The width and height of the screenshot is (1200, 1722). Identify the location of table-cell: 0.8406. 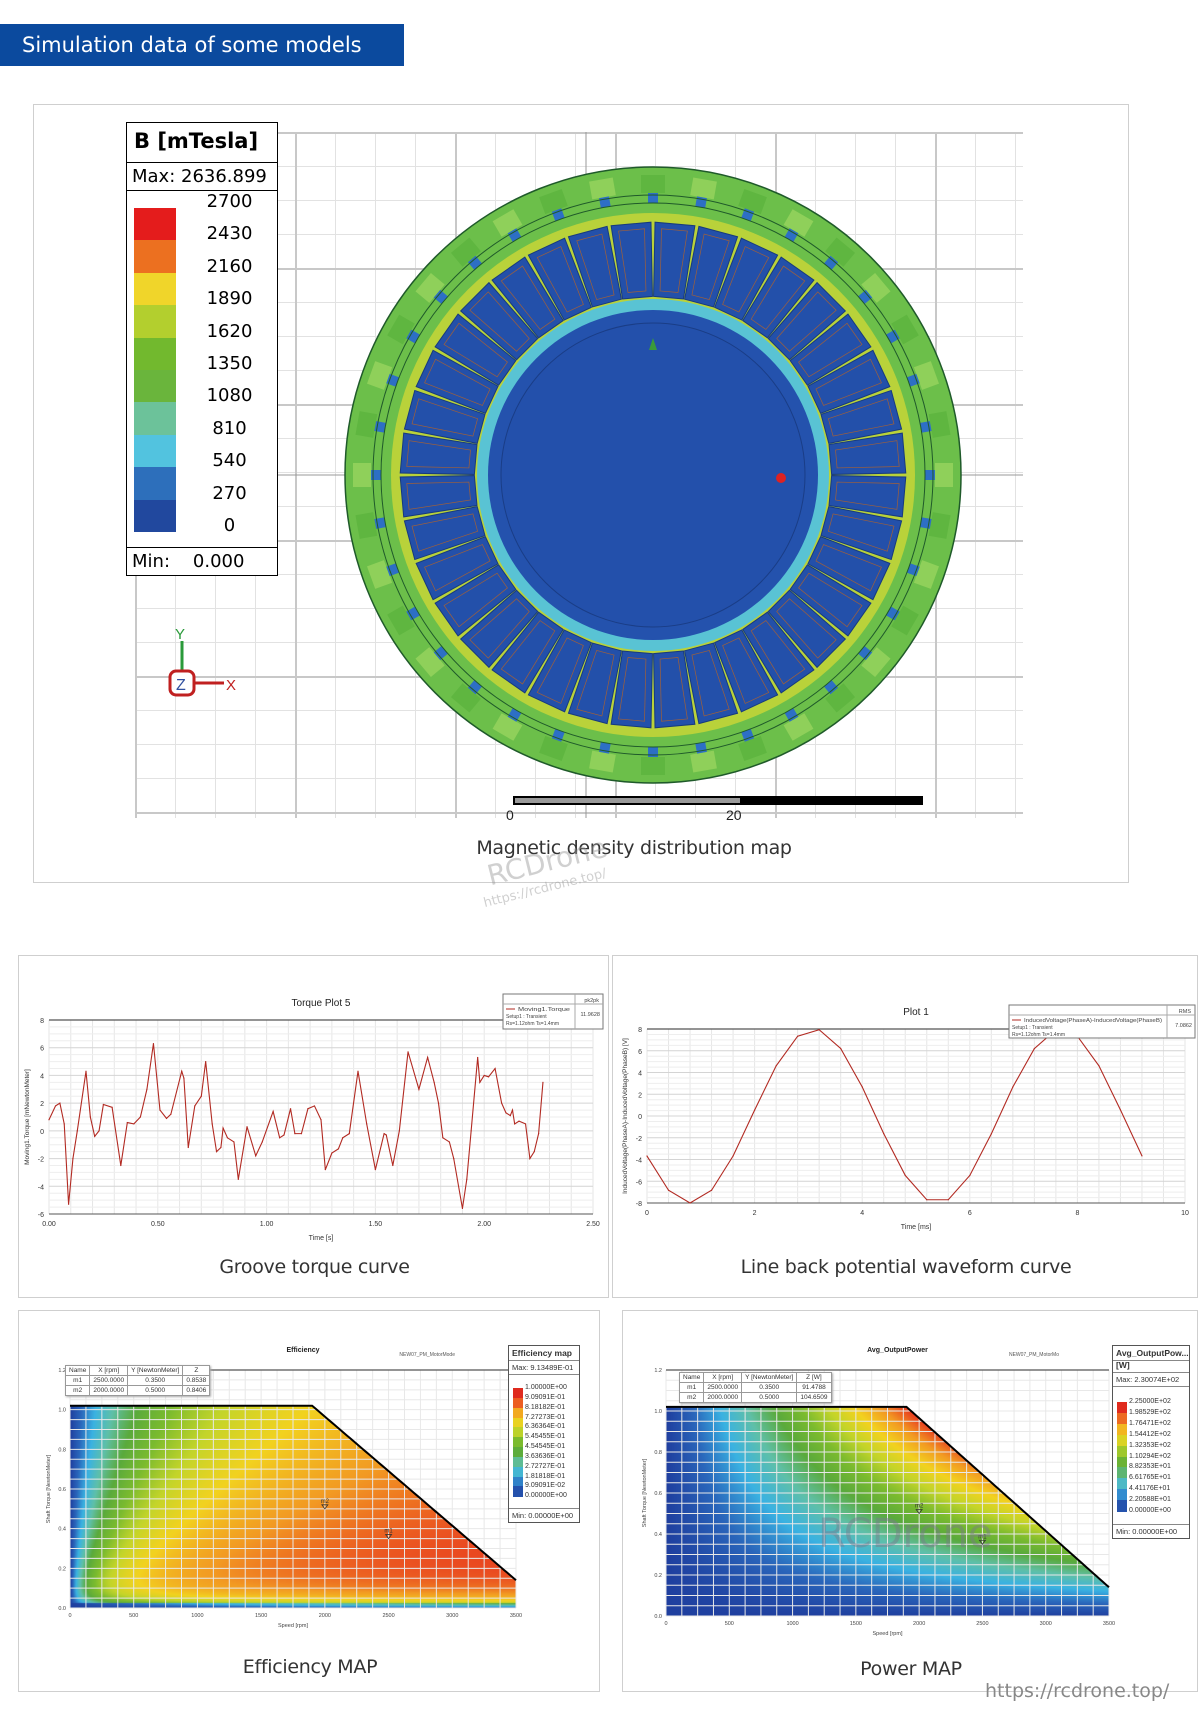
(196, 1390).